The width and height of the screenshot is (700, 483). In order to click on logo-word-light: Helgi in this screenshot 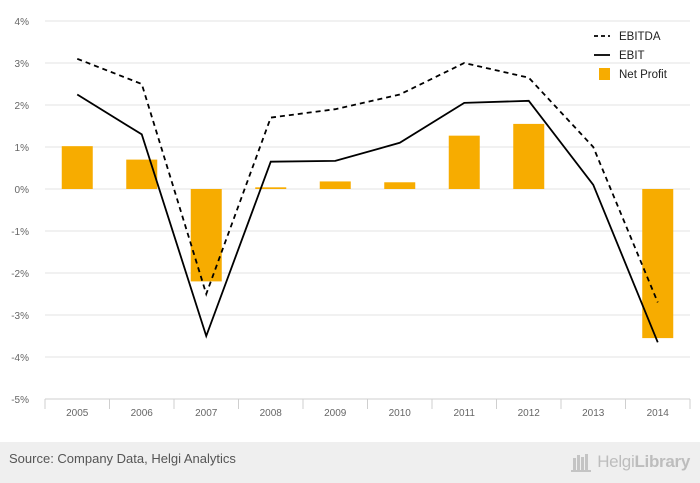, I will do `click(616, 461)`.